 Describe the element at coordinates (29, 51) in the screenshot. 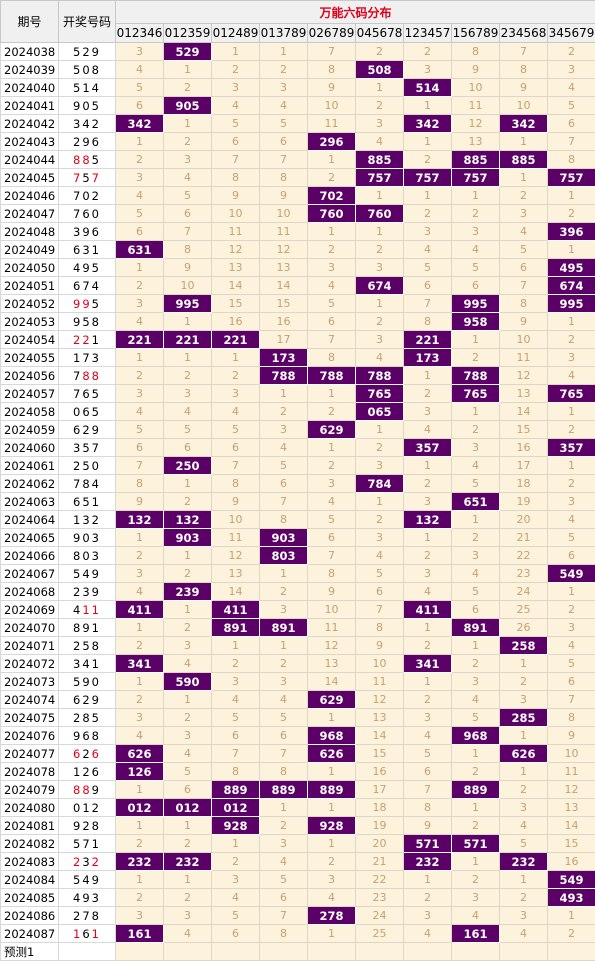

I see `period-cell: 2024038` at that location.